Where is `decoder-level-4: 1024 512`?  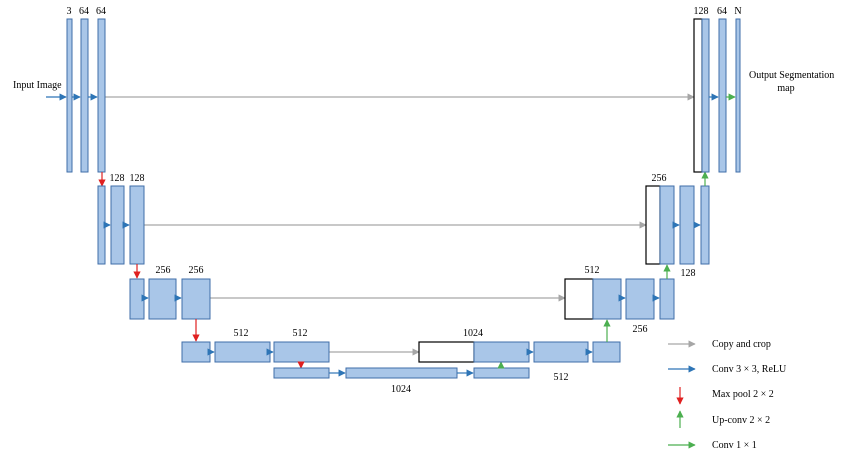 decoder-level-4: 1024 512 is located at coordinates (519, 351).